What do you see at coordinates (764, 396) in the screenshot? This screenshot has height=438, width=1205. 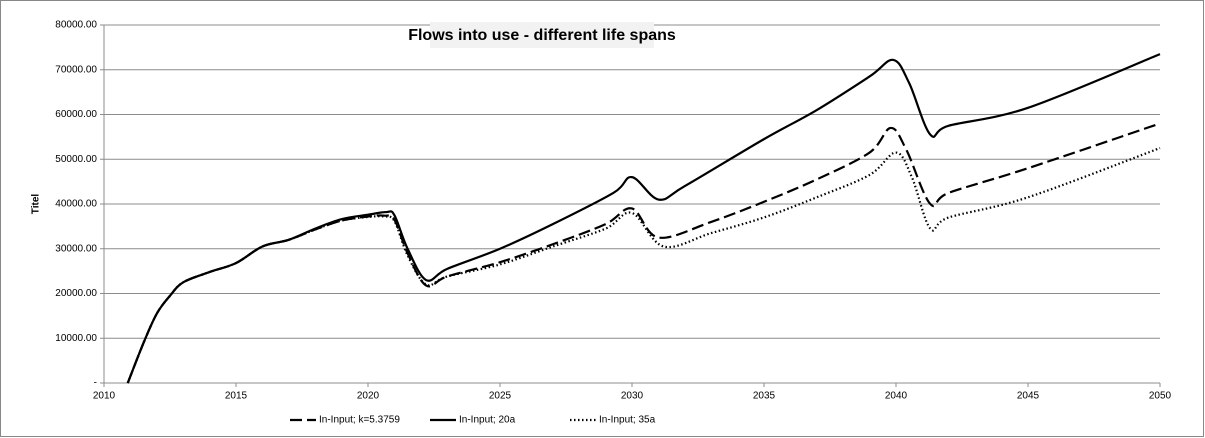 I see `x-tick-label: 2035` at bounding box center [764, 396].